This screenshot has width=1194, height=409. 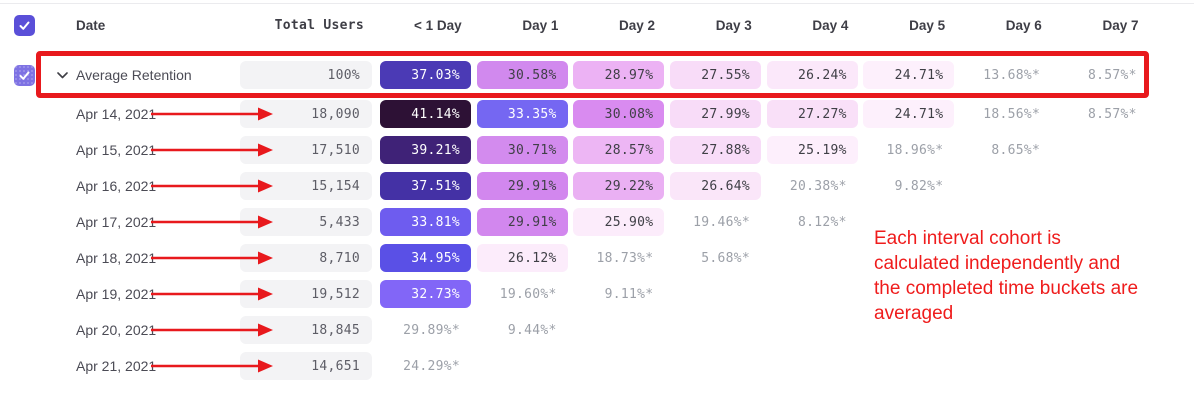 What do you see at coordinates (619, 222) in the screenshot?
I see `retention-cell: 25.90%` at bounding box center [619, 222].